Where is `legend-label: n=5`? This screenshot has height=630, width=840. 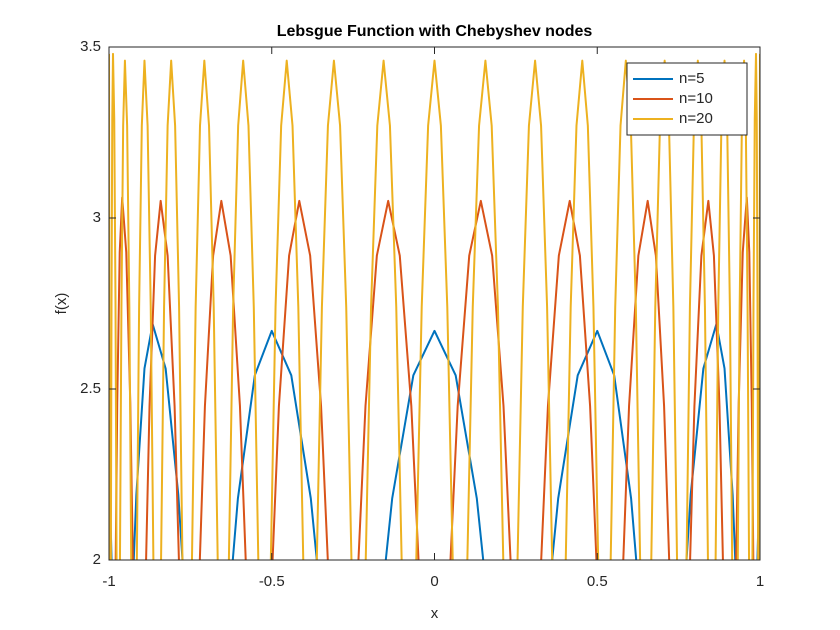 legend-label: n=5 is located at coordinates (691, 78).